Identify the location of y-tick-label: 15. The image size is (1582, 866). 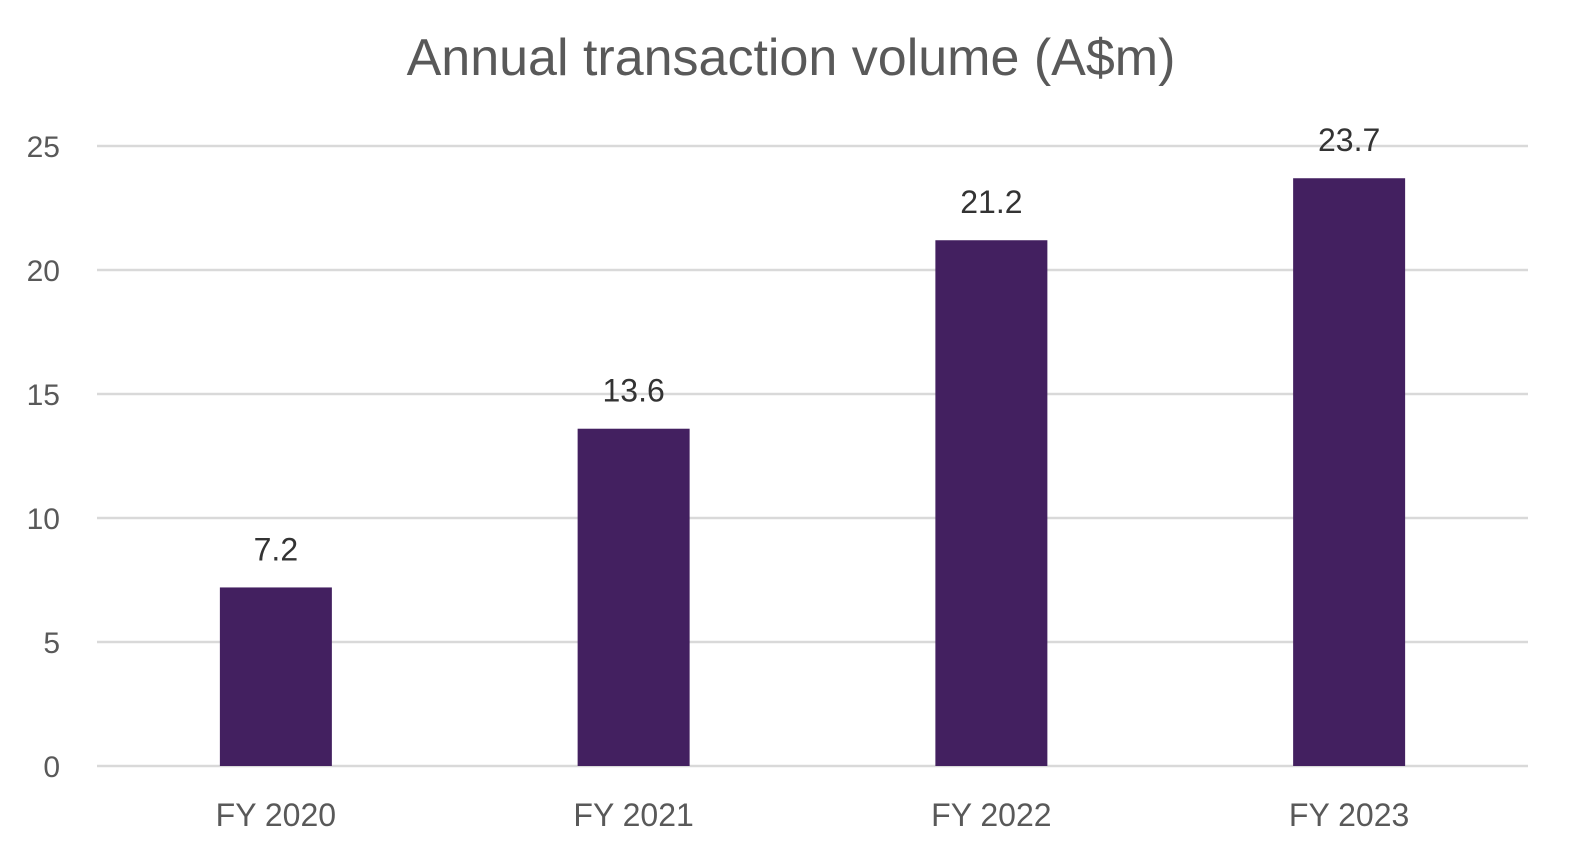
(43, 395).